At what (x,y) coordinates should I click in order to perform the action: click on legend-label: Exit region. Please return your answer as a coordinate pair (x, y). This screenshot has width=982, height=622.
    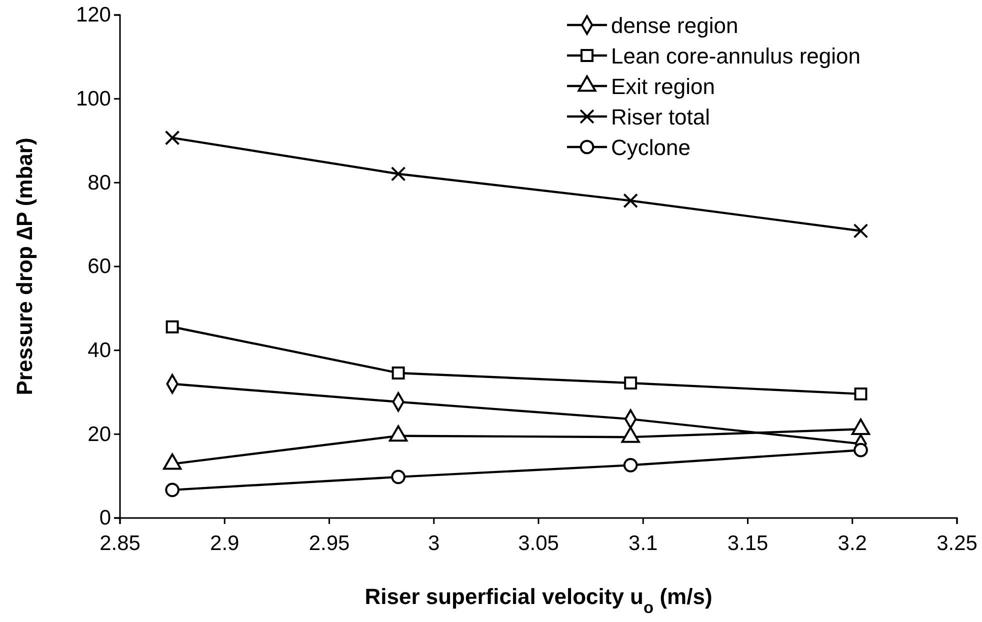
    Looking at the image, I should click on (663, 86).